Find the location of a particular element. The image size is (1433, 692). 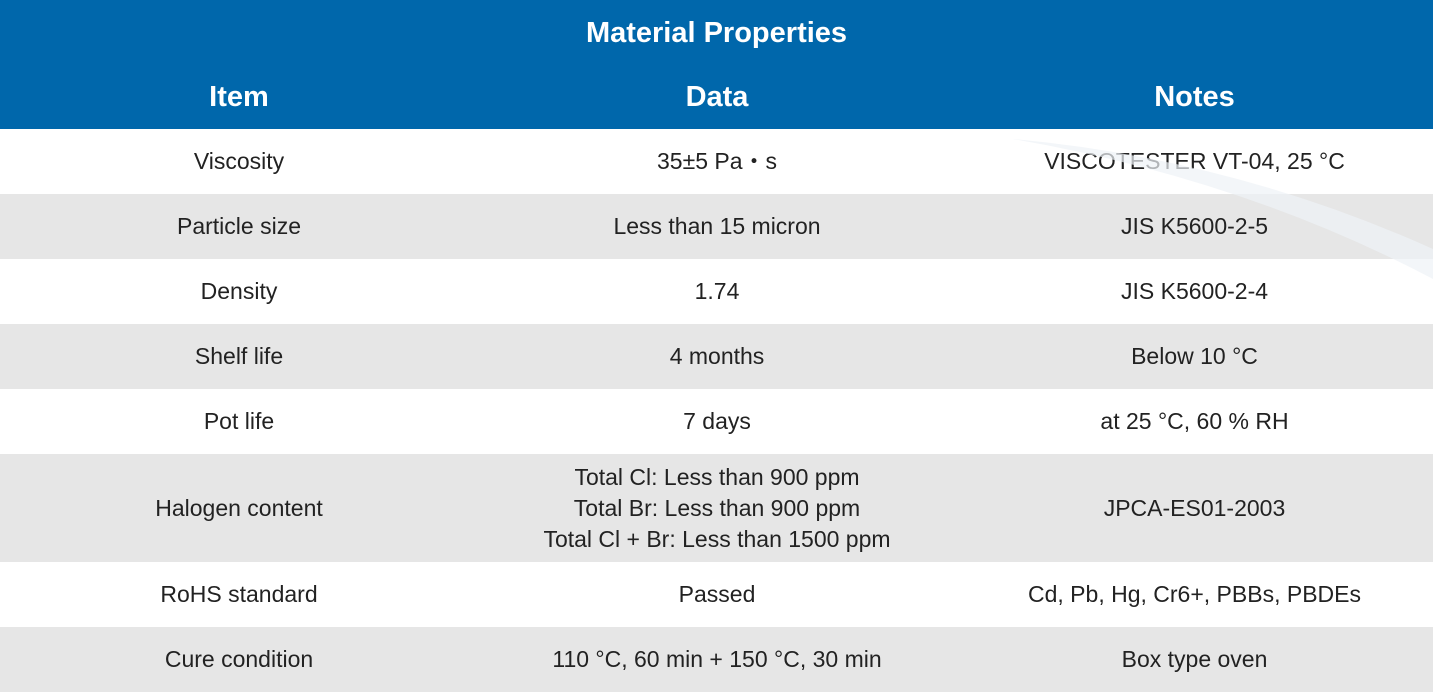

notes-cell: Box type oven is located at coordinates (1194, 659).